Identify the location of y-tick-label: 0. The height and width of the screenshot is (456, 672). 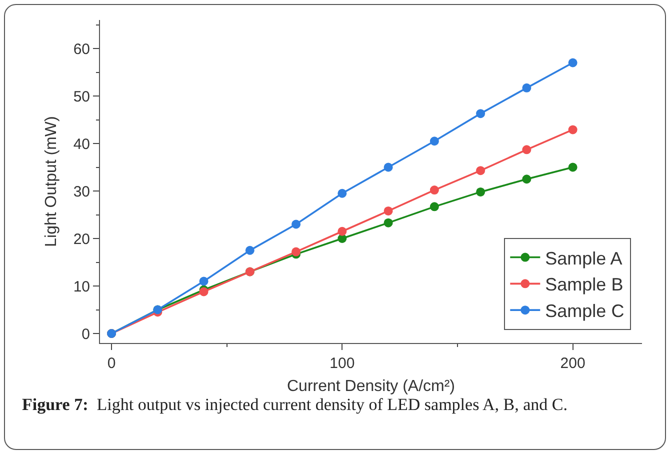
(86, 334).